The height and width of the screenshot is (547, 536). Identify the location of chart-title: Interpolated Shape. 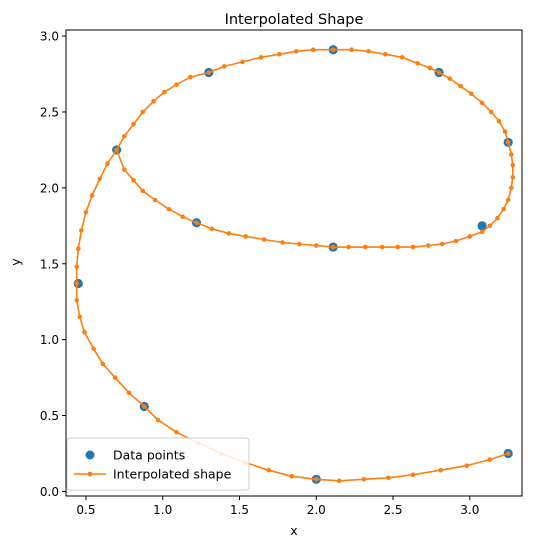
(294, 20).